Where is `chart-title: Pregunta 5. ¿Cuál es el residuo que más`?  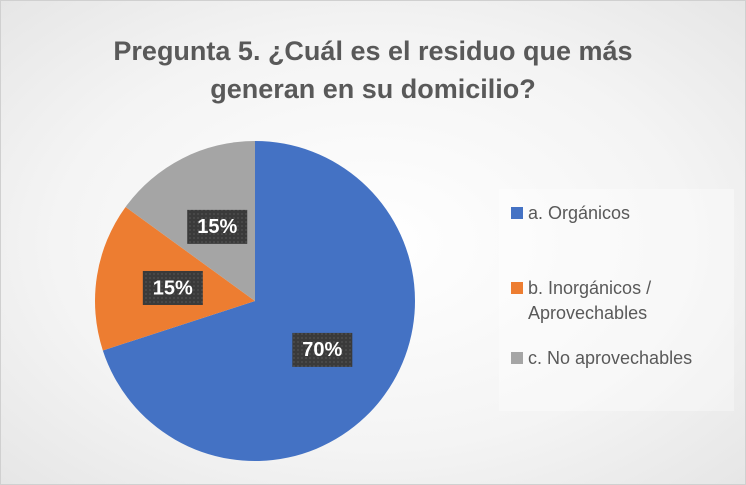 chart-title: Pregunta 5. ¿Cuál es el residuo que más is located at coordinates (372, 51).